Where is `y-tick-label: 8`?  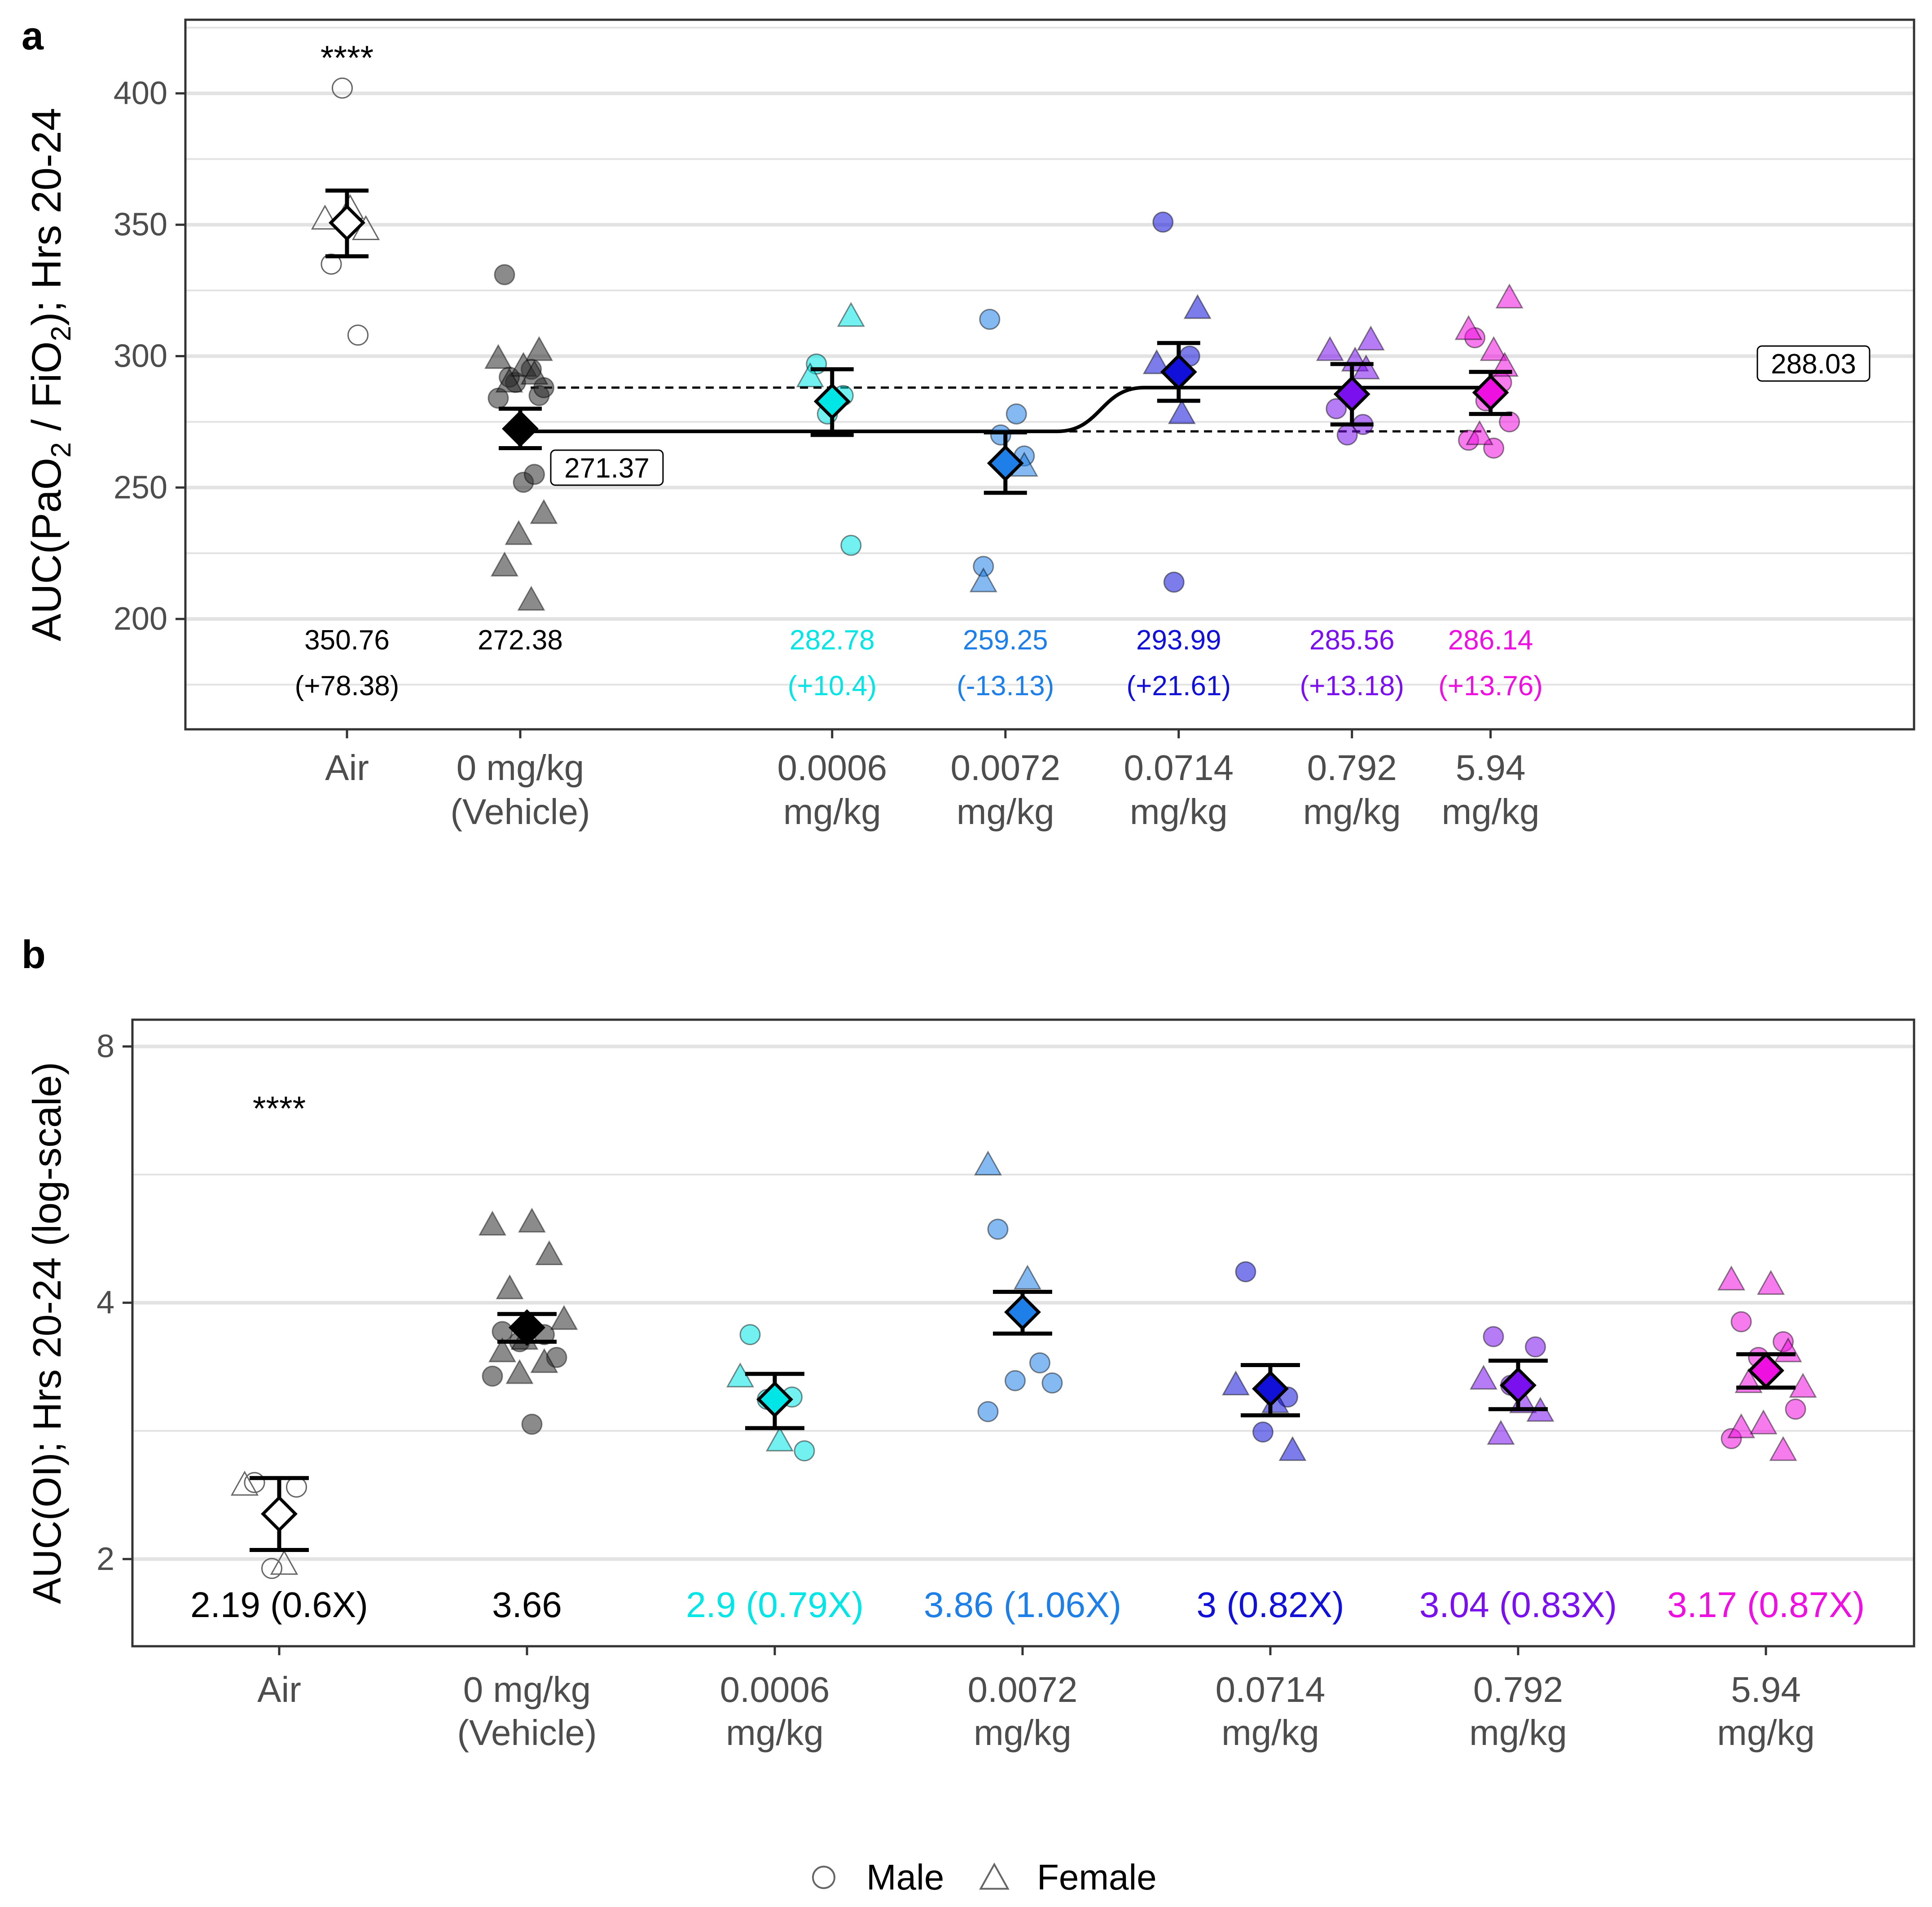 y-tick-label: 8 is located at coordinates (105, 1047).